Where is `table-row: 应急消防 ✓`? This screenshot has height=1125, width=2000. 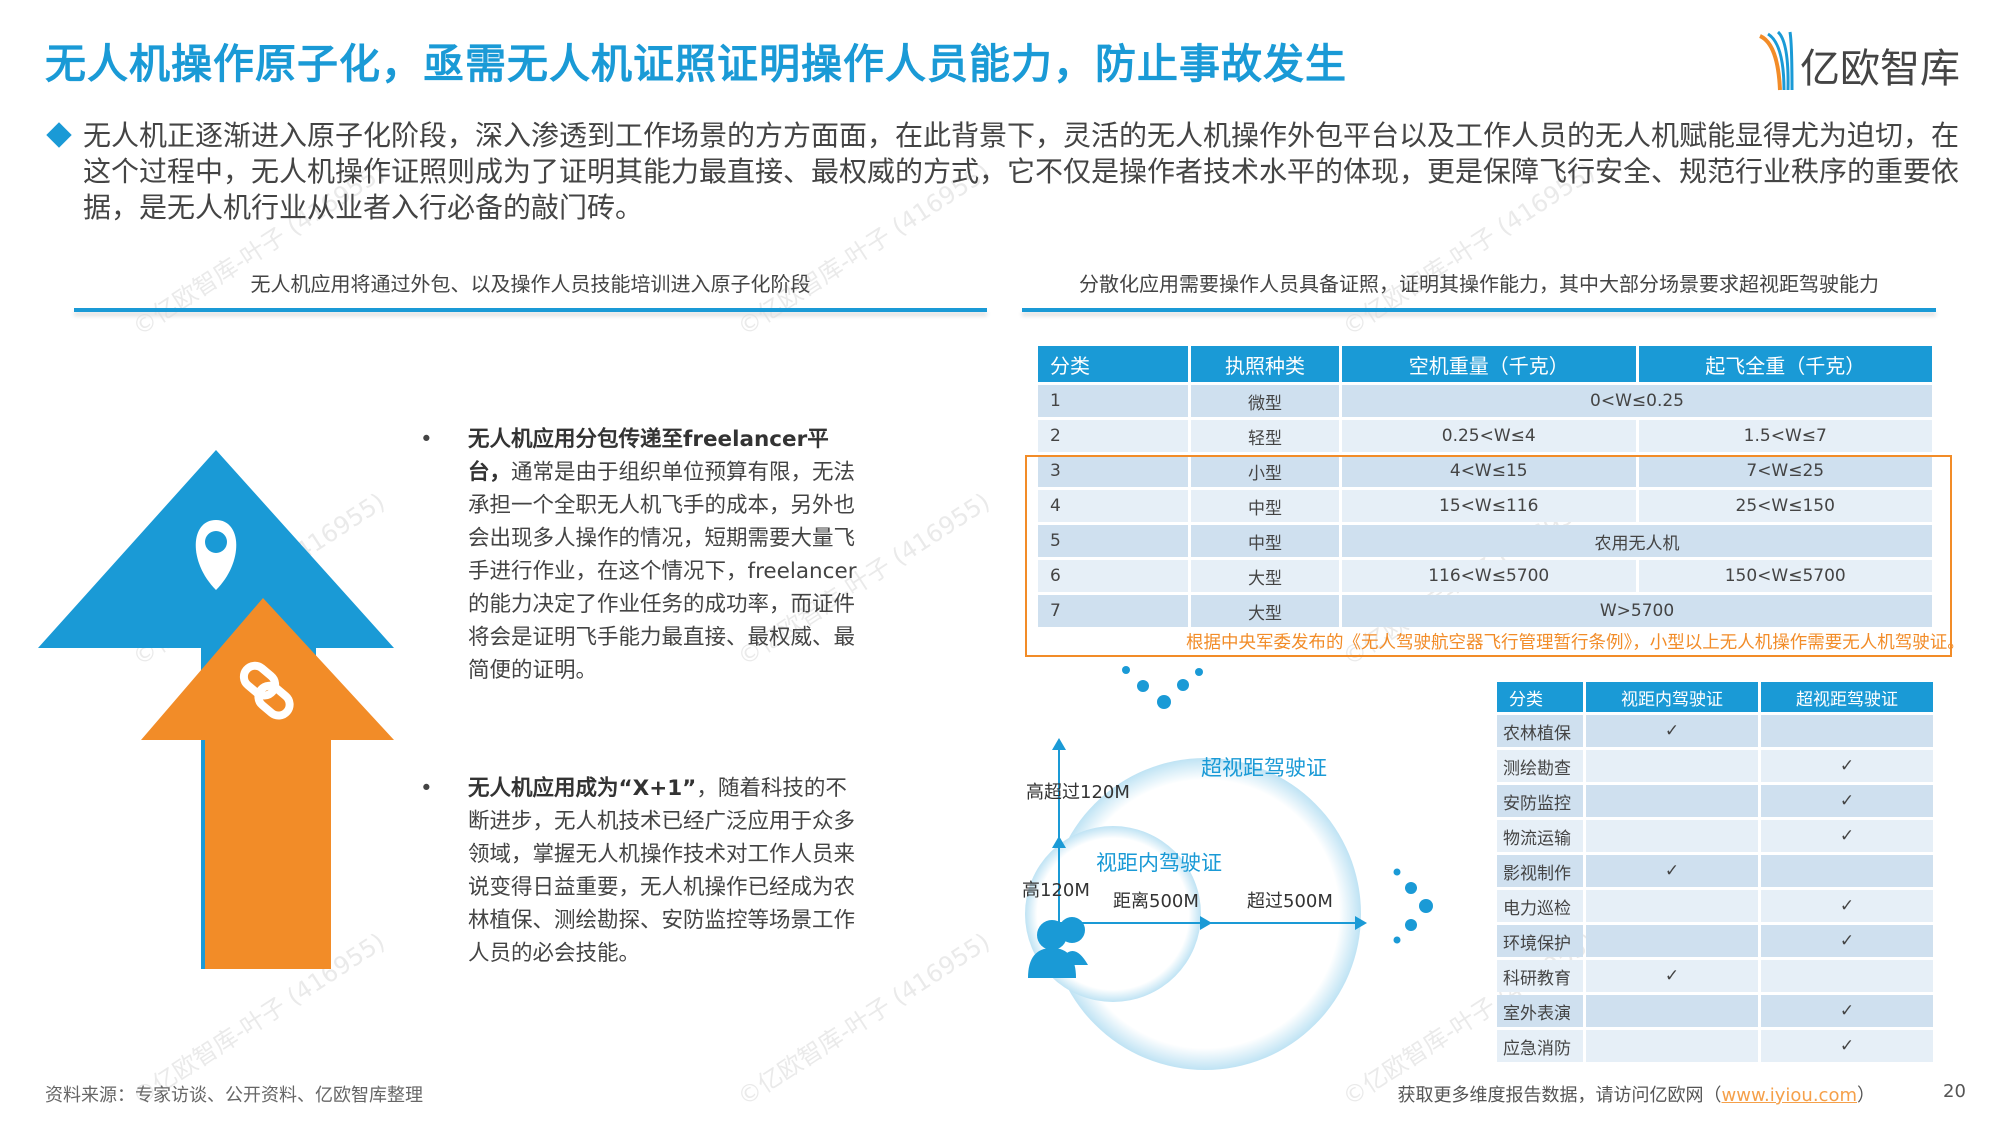
table-row: 应急消防 ✓ is located at coordinates (1715, 1046).